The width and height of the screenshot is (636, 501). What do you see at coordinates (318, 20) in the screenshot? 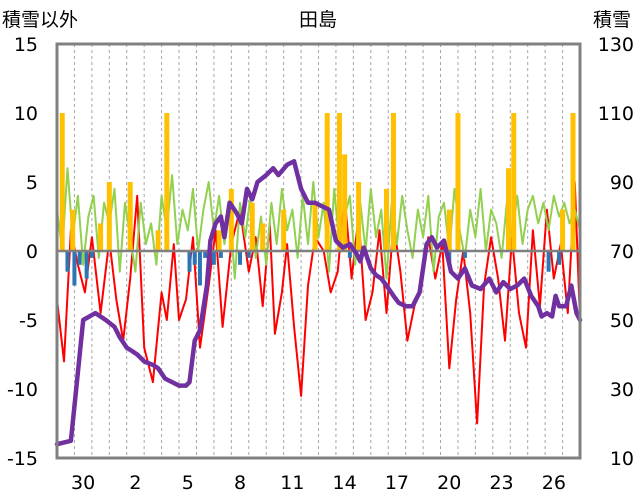
I see `chart-title: 田島` at bounding box center [318, 20].